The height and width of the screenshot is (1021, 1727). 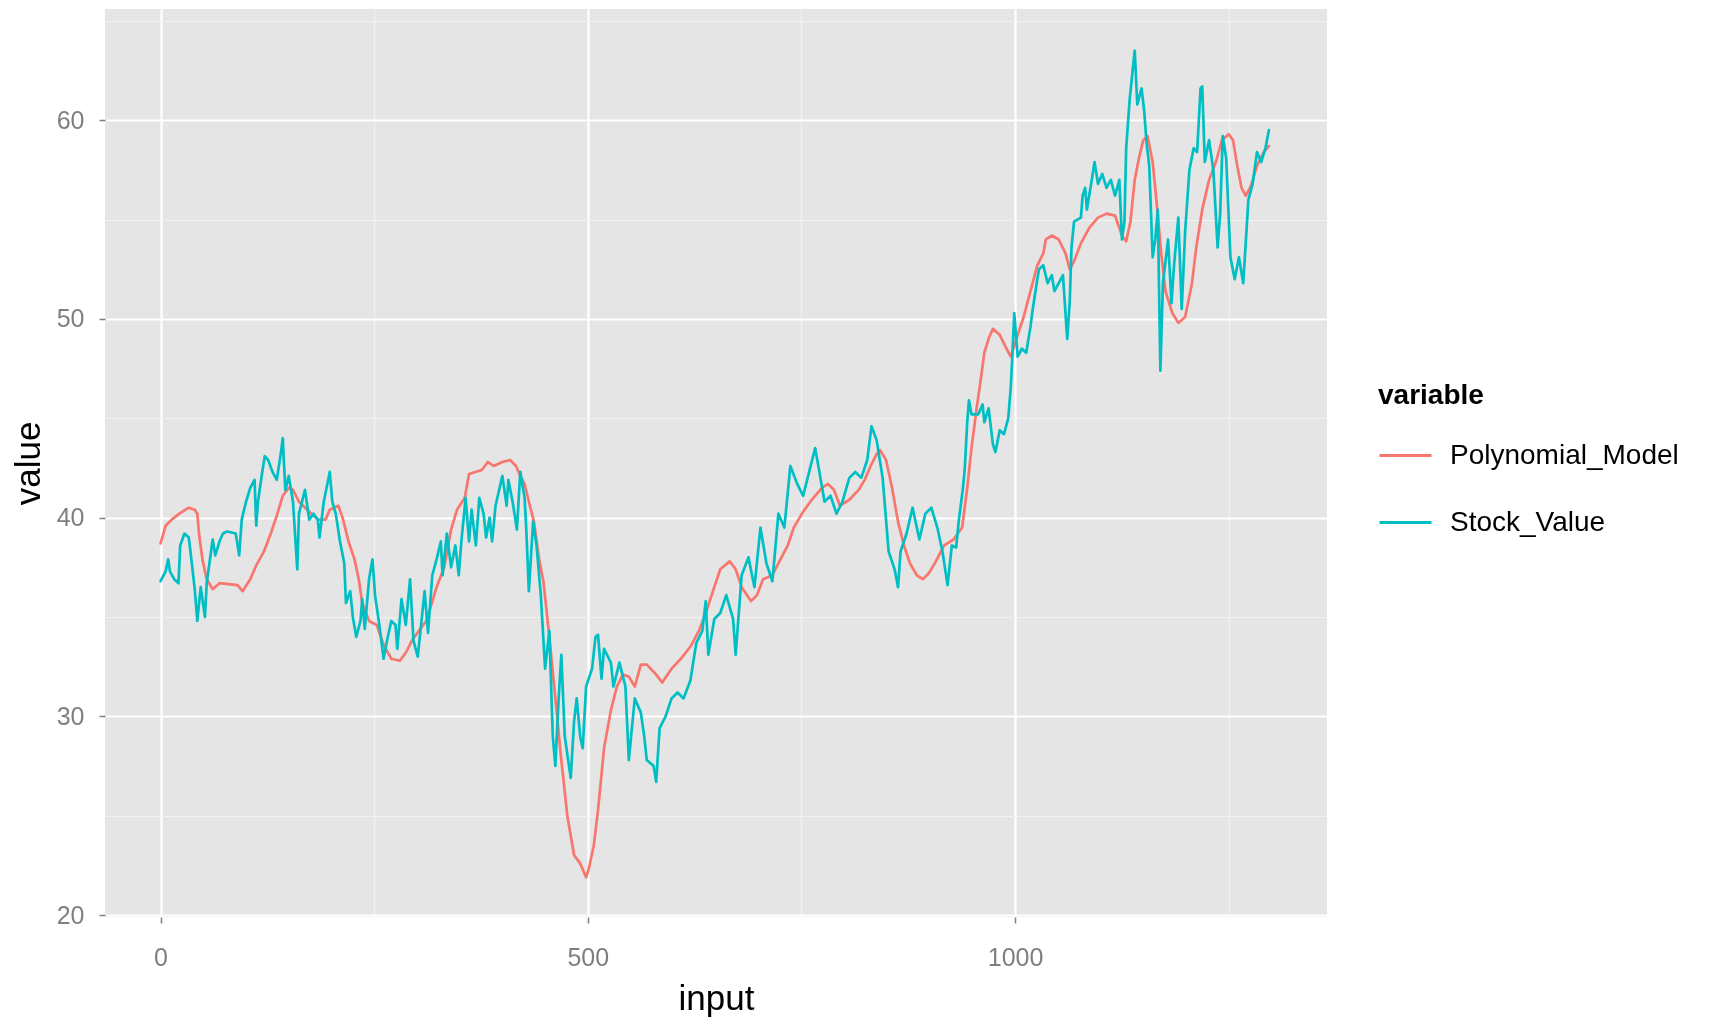 I want to click on y-tick-label: 20, so click(x=70, y=914).